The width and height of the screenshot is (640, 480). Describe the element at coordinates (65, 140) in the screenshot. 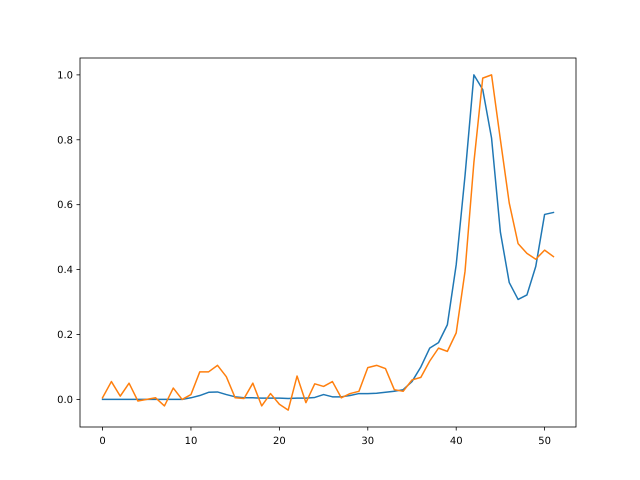

I see `y-tick-label: 0.8` at that location.